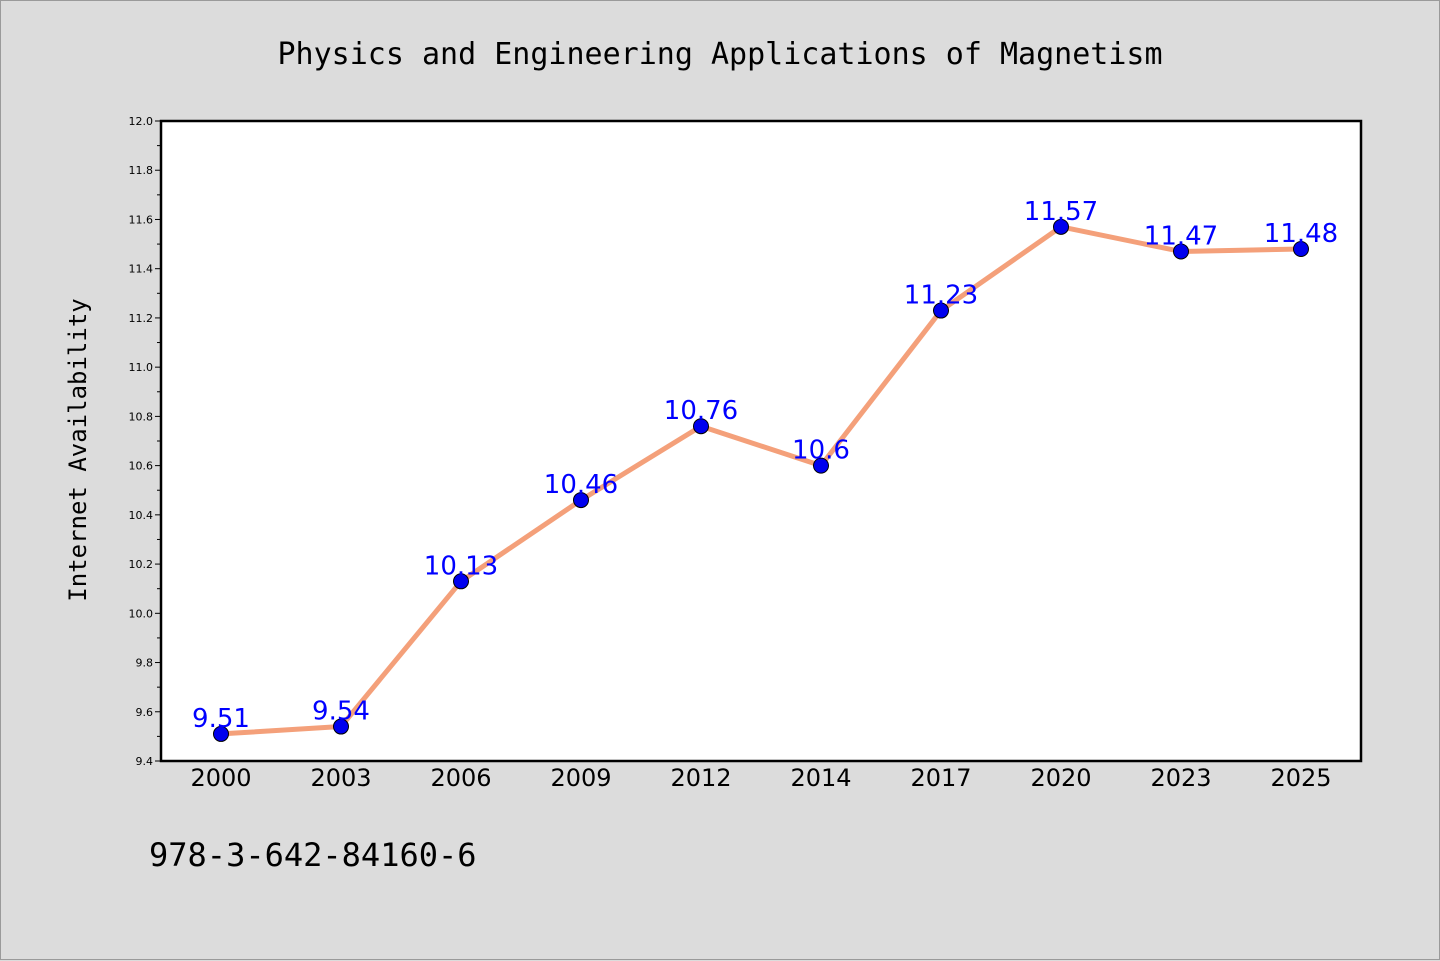 The width and height of the screenshot is (1440, 961). What do you see at coordinates (141, 367) in the screenshot?
I see `y-tick-label: 11.0` at bounding box center [141, 367].